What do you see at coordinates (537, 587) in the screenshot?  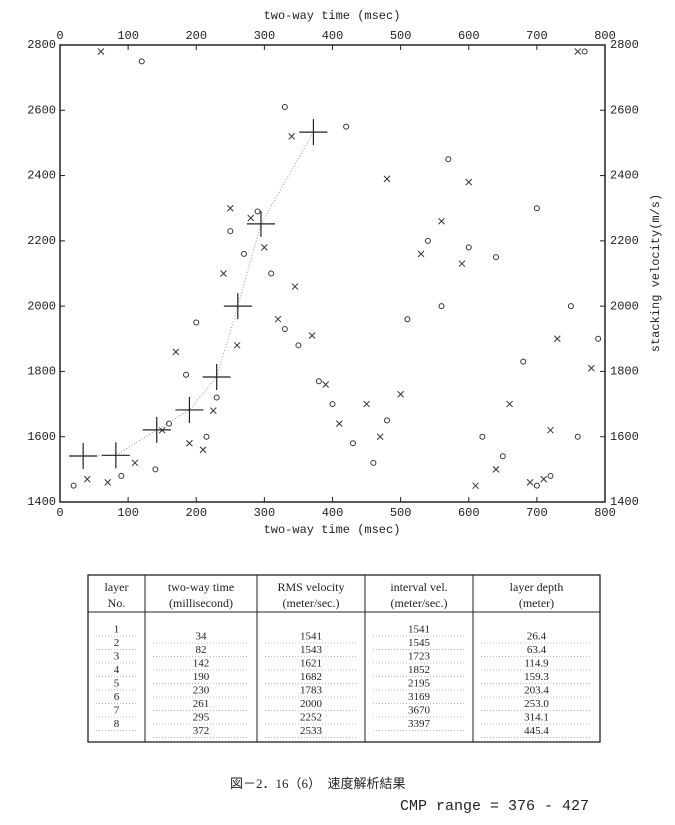 I see `table-header: layer depth` at bounding box center [537, 587].